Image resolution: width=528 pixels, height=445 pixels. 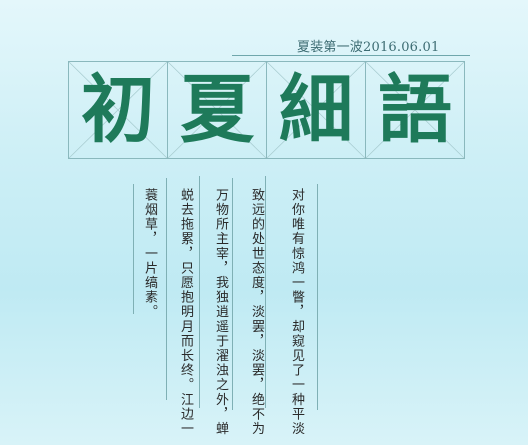 I want to click on title-char: 細, so click(x=316, y=110).